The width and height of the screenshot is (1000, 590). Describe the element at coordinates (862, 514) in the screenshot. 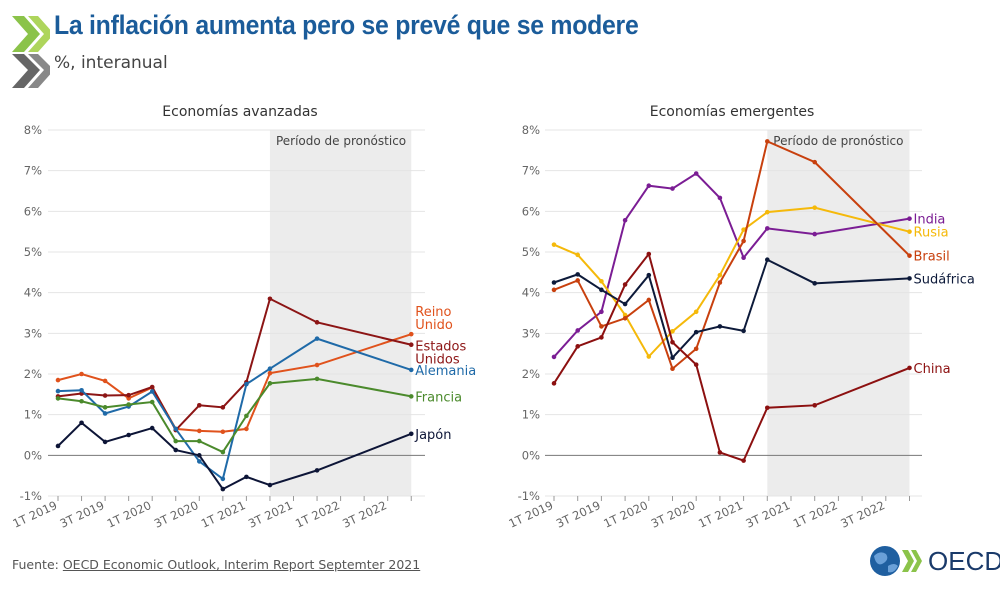

I see `x-tick-label: 3T 2022` at that location.